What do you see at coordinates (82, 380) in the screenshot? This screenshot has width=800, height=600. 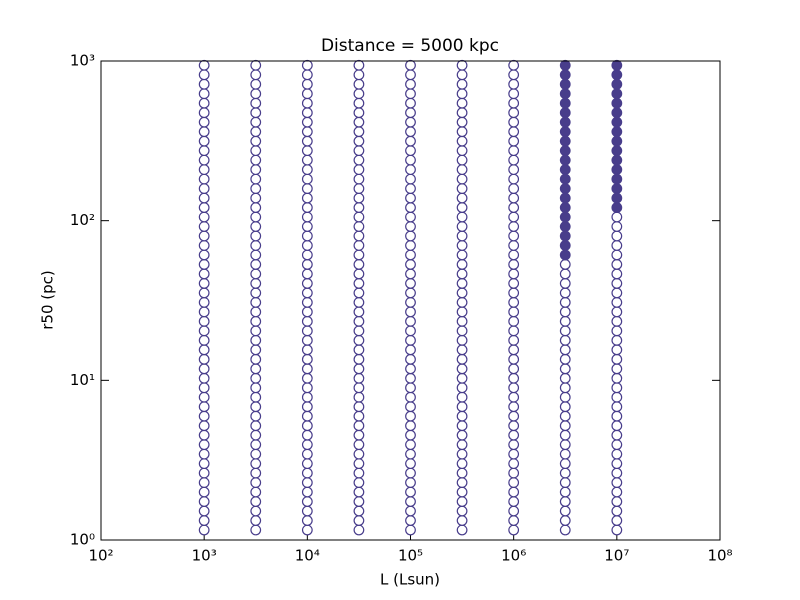 I see `y-tick-label: 10¹` at bounding box center [82, 380].